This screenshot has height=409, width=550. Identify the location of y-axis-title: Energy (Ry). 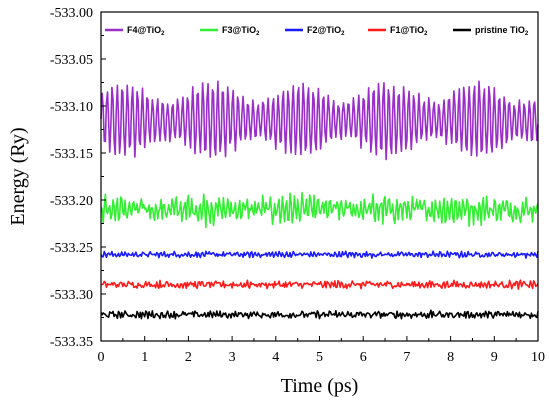
(18, 176).